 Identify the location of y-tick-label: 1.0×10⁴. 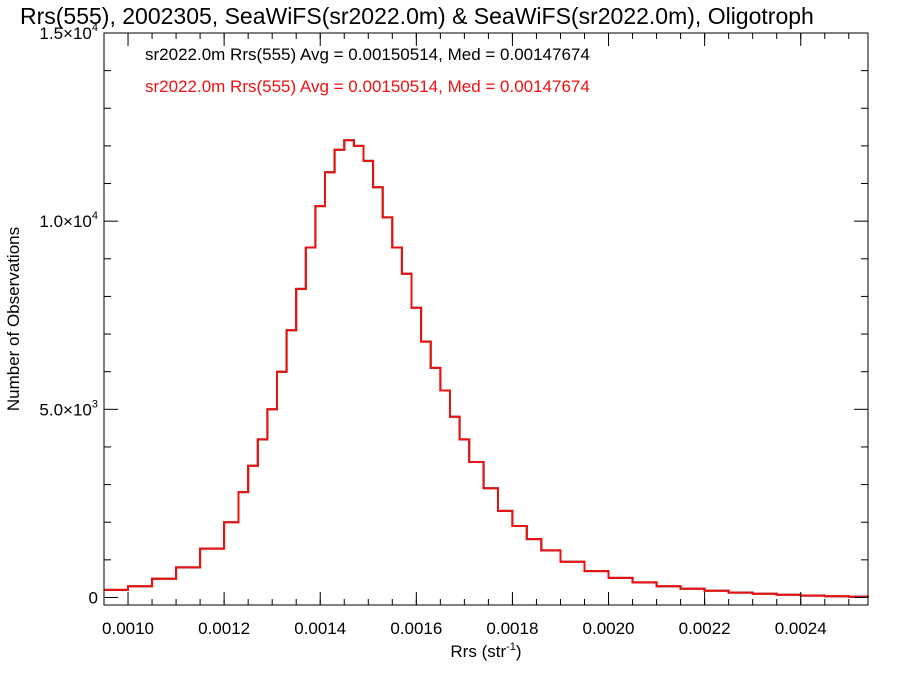
(68, 220).